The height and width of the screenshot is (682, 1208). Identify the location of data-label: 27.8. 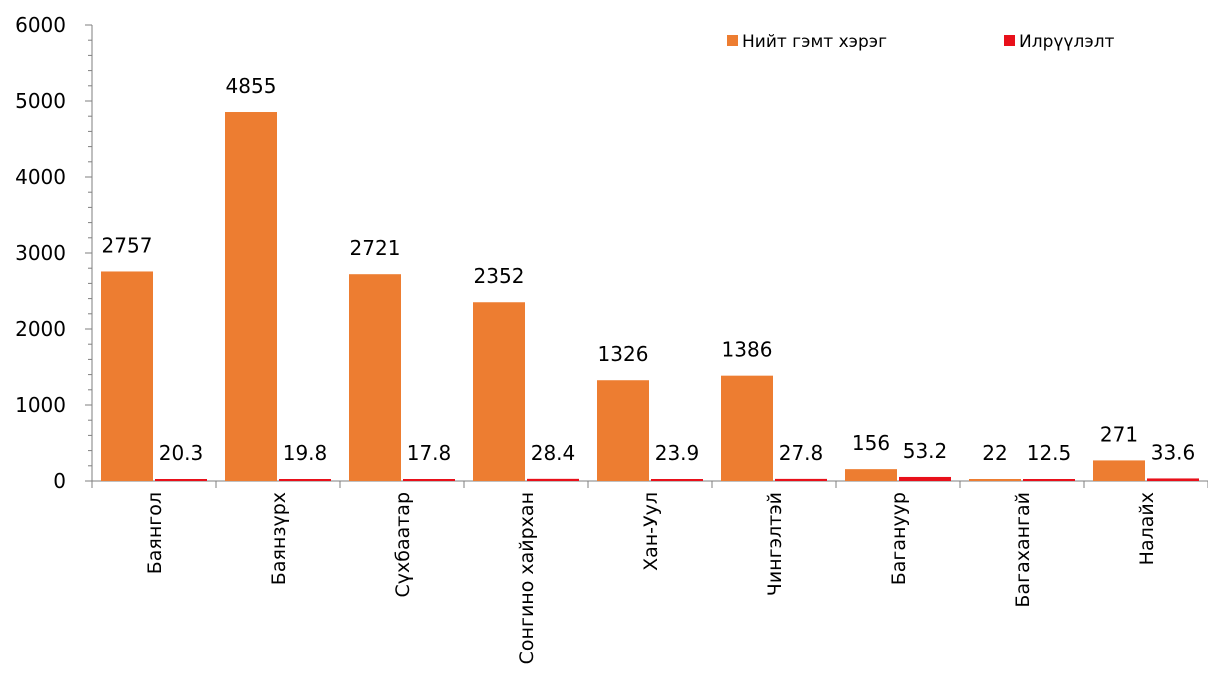
(801, 453).